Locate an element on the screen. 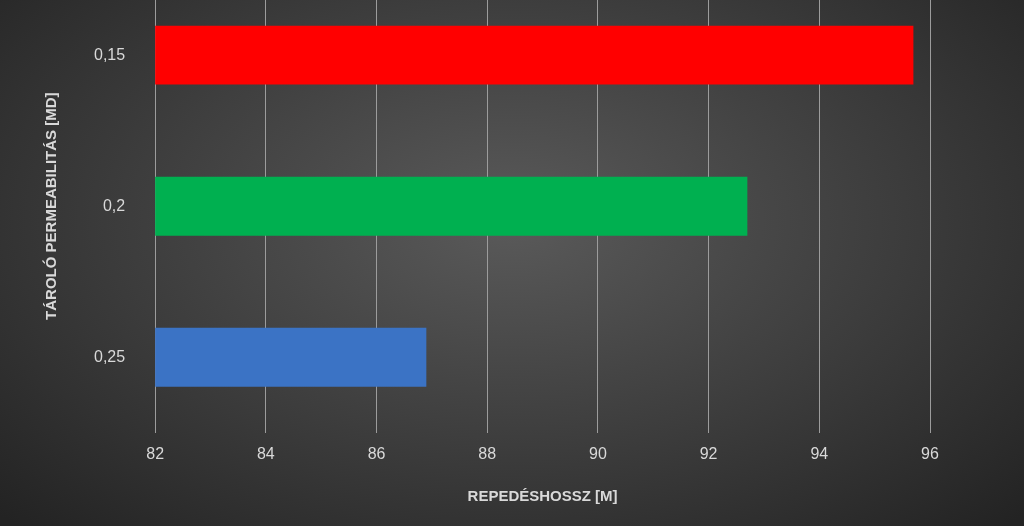 Image resolution: width=1024 pixels, height=526 pixels. x-tick-label: 90 is located at coordinates (598, 453).